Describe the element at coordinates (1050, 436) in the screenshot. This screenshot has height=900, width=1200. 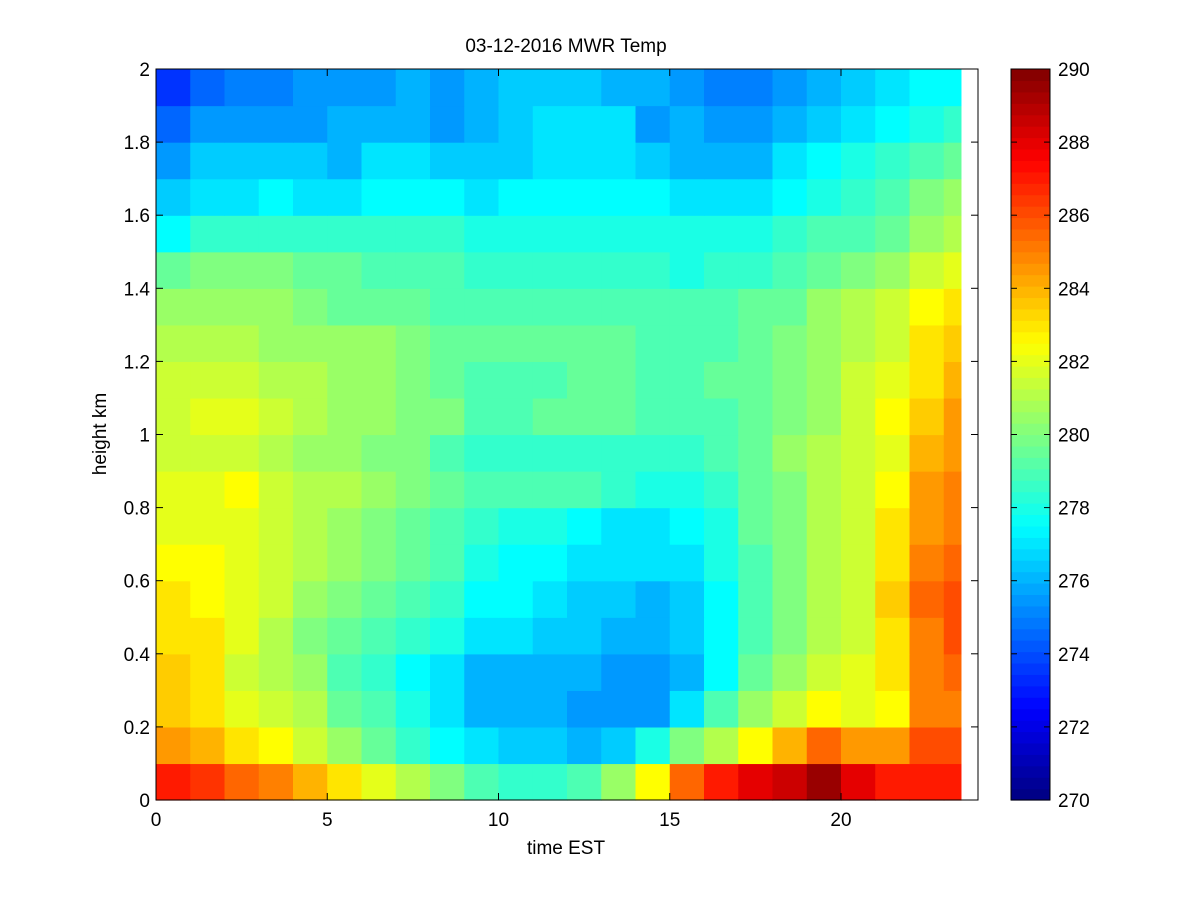
I see `colorbar-ticks: 270 272 274 276 278 280 282 284 286 288 290` at that location.